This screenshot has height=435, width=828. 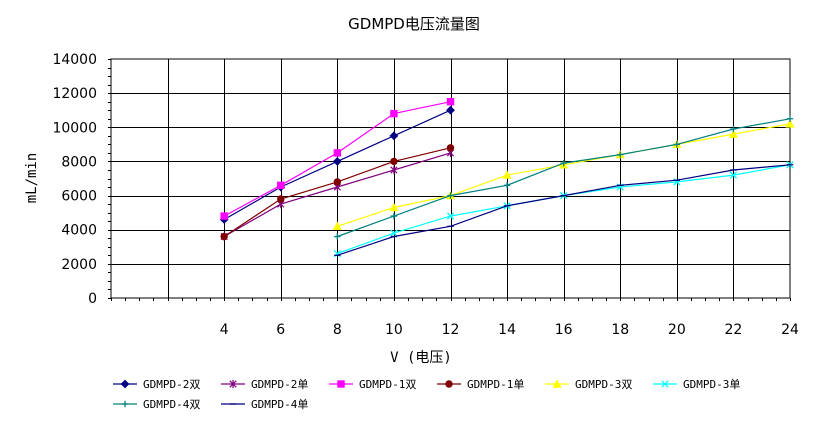 What do you see at coordinates (394, 330) in the screenshot?
I see `x-tick-label: 10` at bounding box center [394, 330].